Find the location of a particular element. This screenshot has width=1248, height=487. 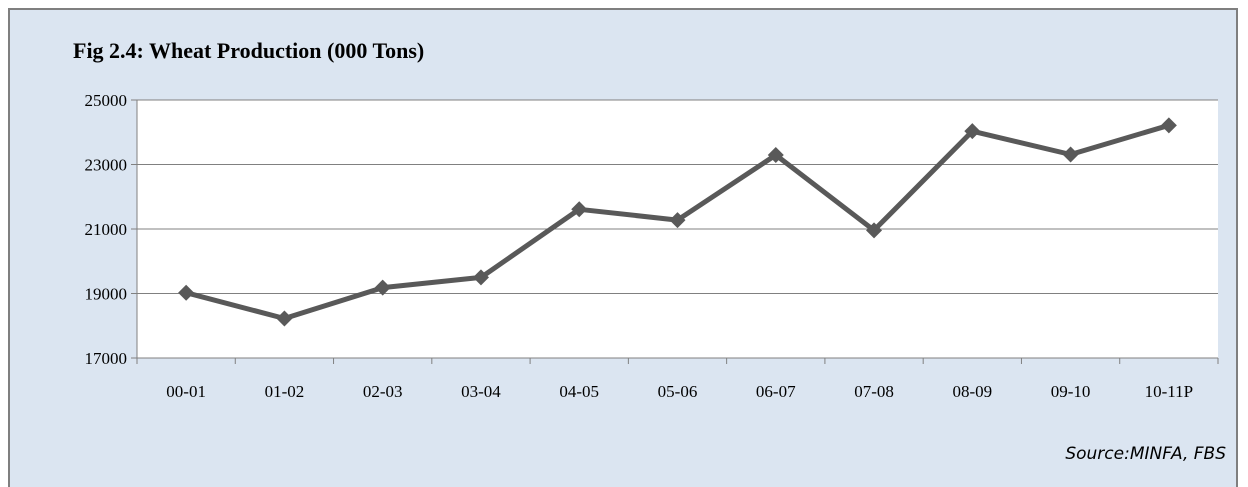

y-tick-label: 21000 is located at coordinates (106, 229).